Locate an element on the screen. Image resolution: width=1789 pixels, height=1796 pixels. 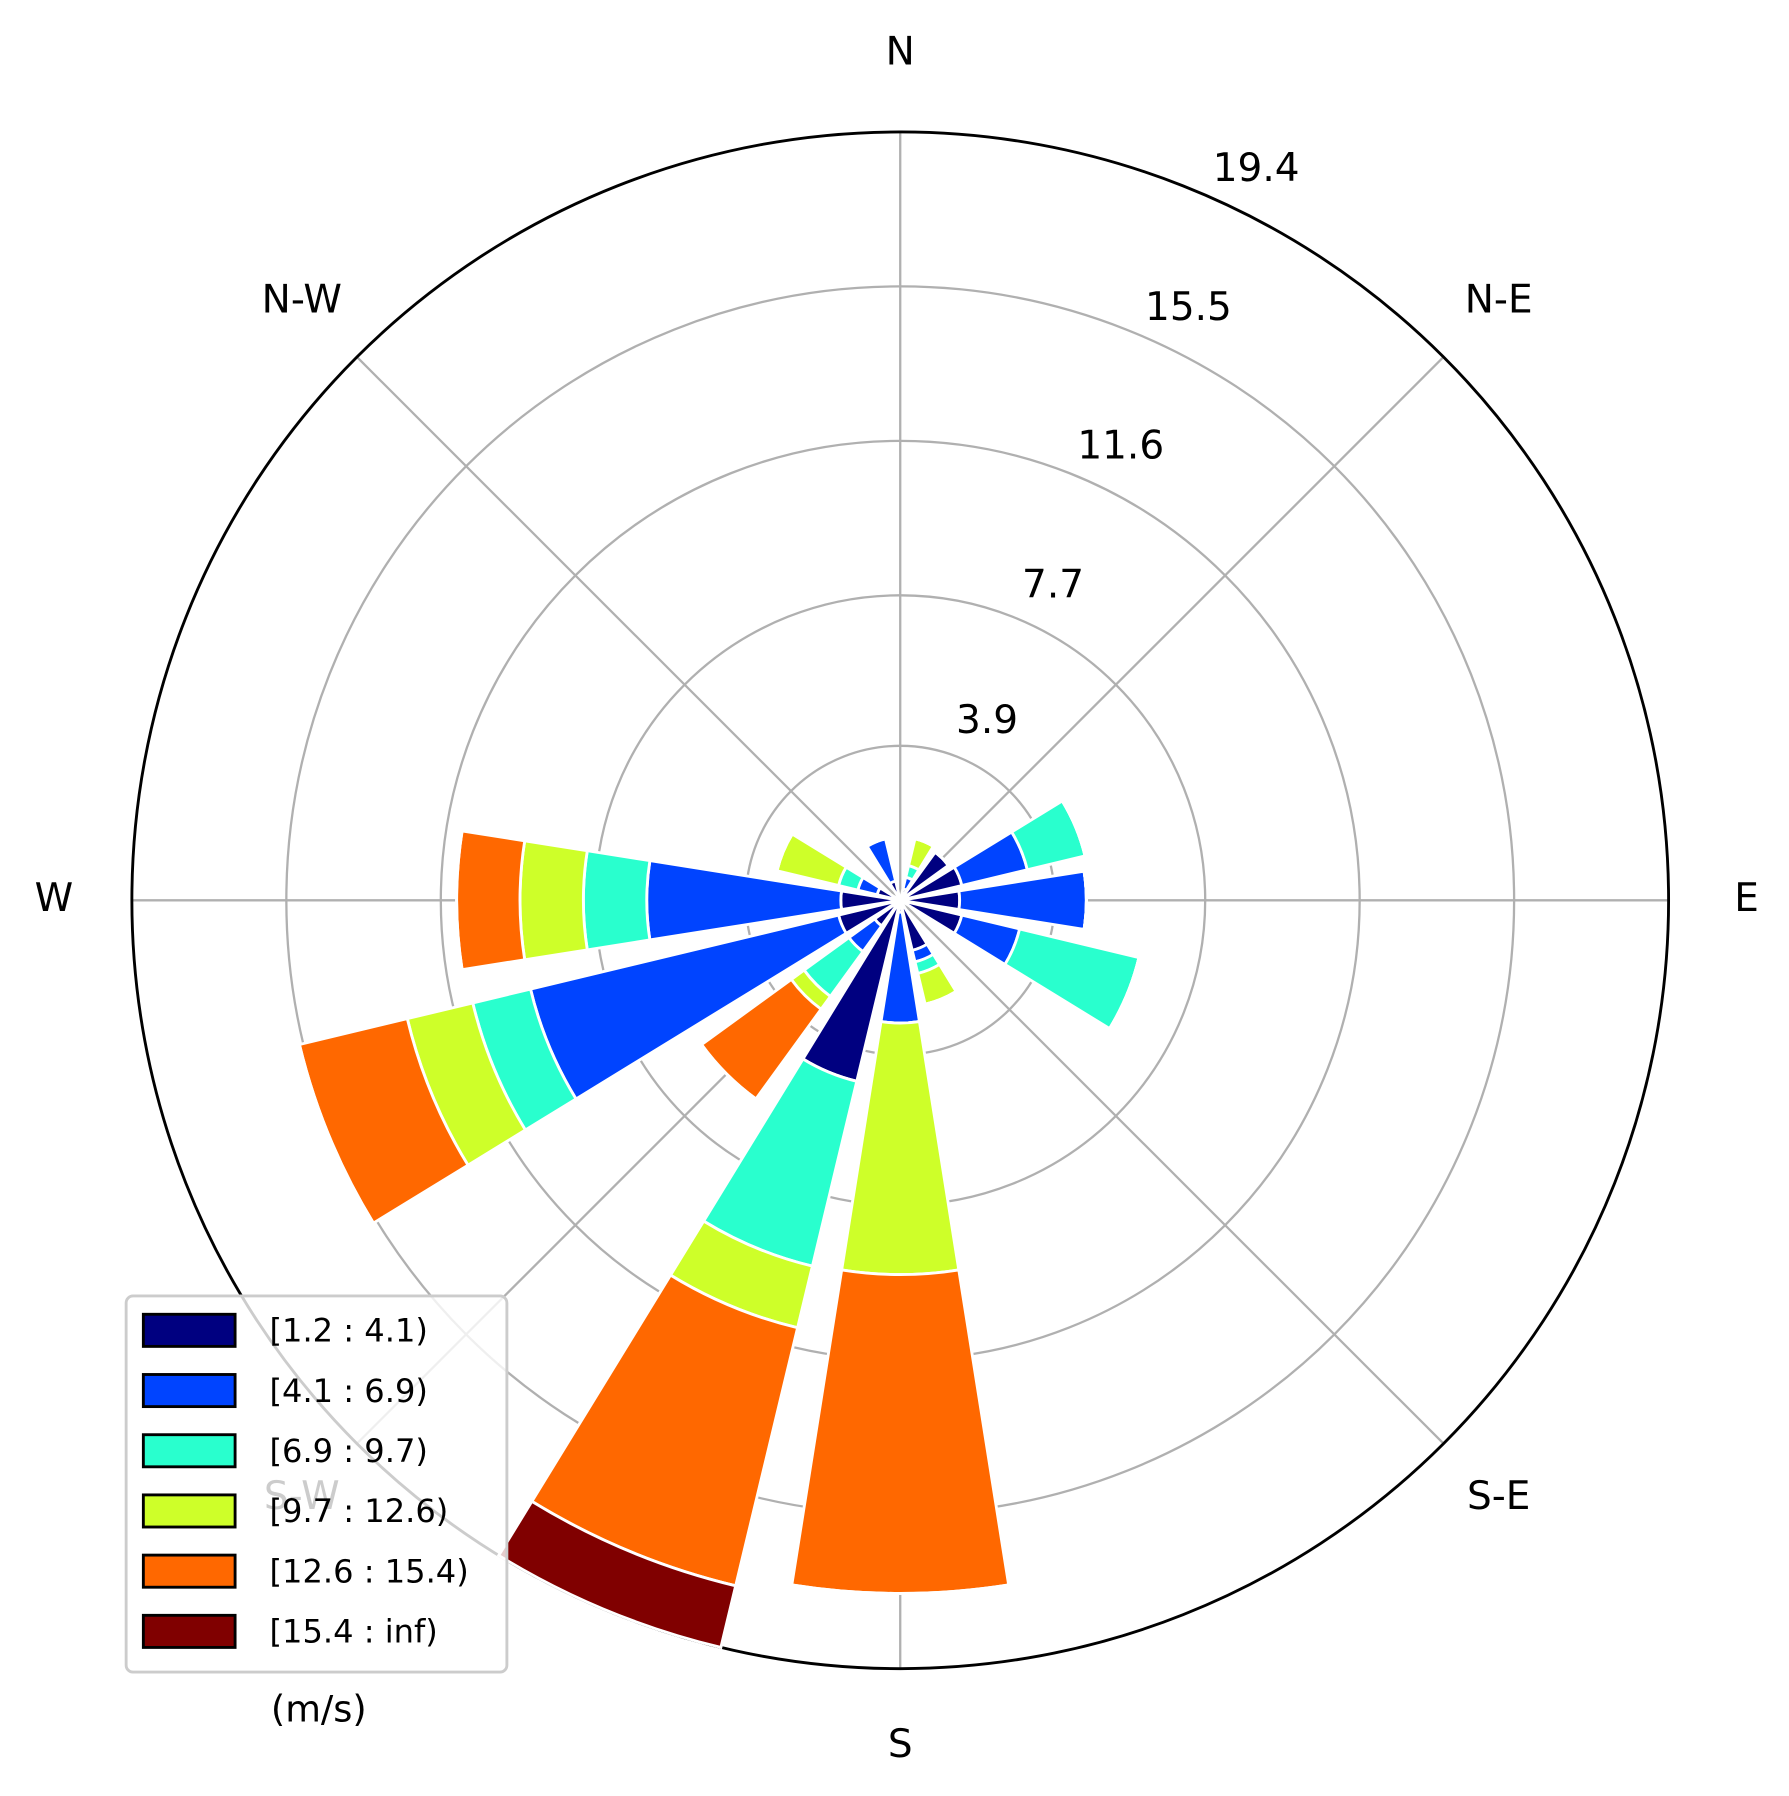
radial-tick-label: 11.6 is located at coordinates (1120, 446).